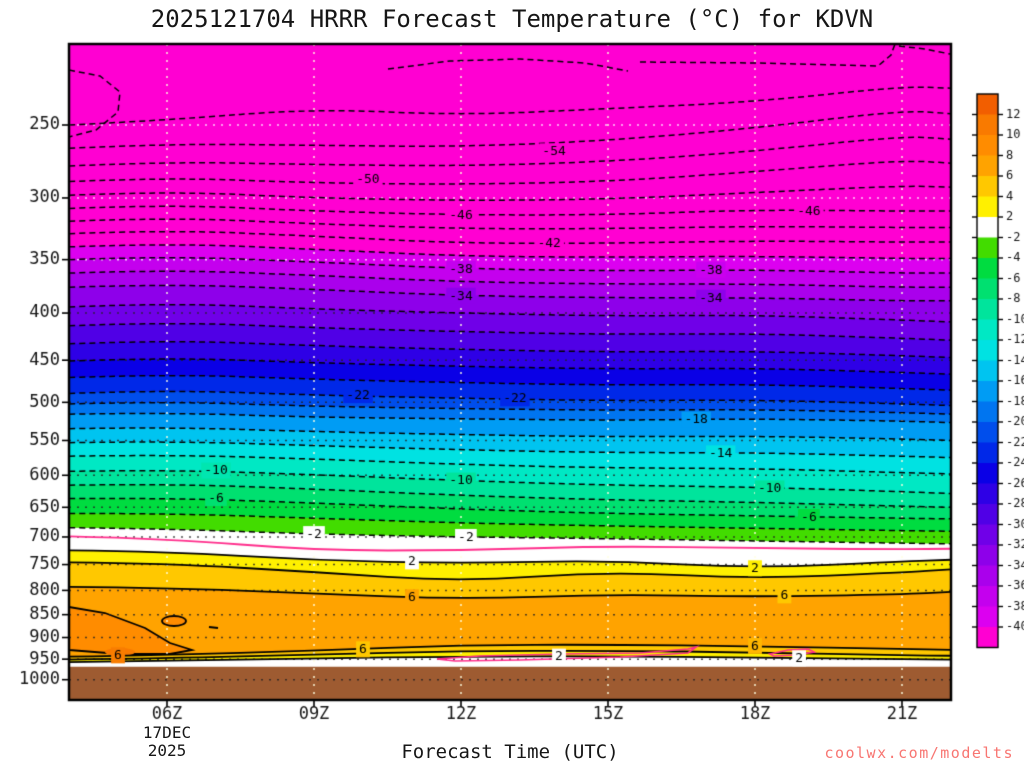 The height and width of the screenshot is (768, 1024). Describe the element at coordinates (510, 752) in the screenshot. I see `x-axis-title: Forecast Time (UTC)` at that location.